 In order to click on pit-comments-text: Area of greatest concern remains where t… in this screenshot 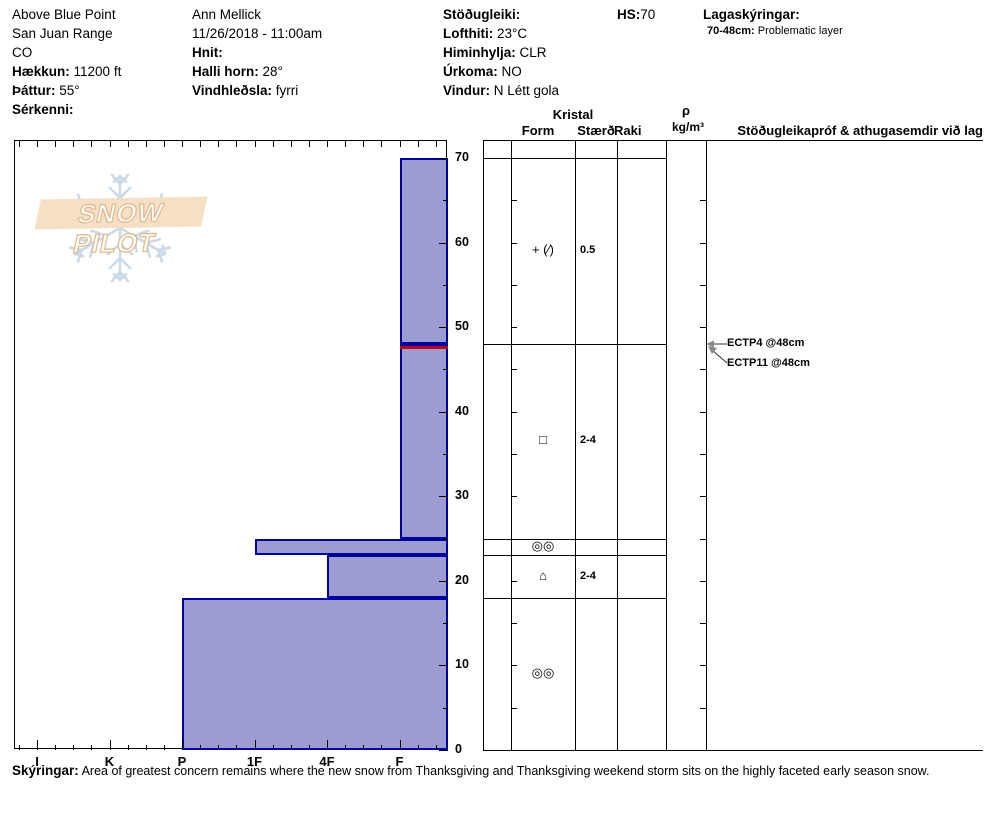, I will do `click(505, 771)`.